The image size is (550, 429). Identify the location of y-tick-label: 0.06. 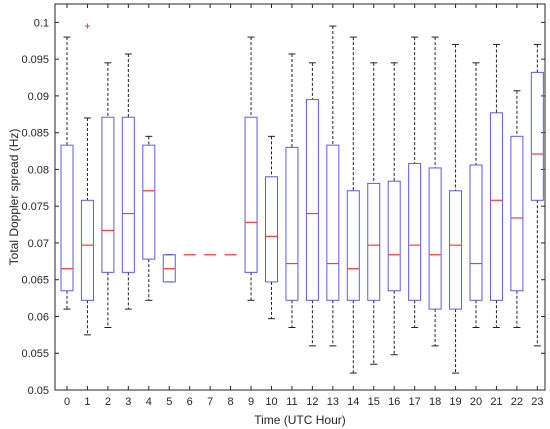
(38, 317).